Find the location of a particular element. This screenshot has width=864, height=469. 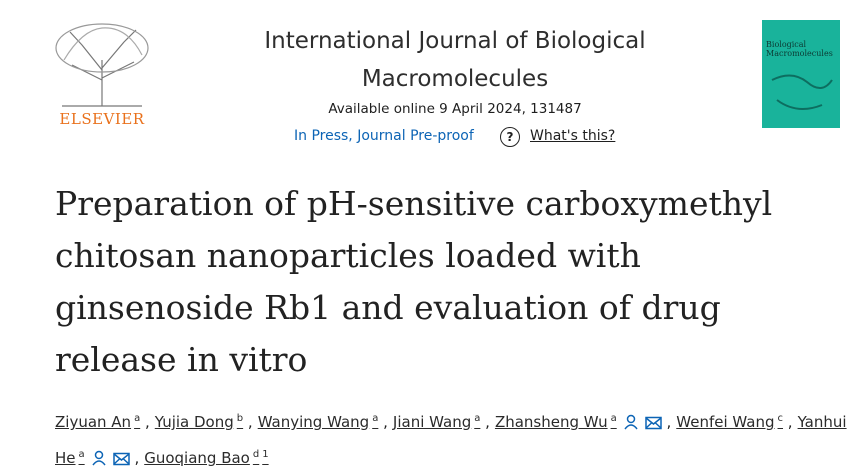

journal-cover is located at coordinates (801, 74).